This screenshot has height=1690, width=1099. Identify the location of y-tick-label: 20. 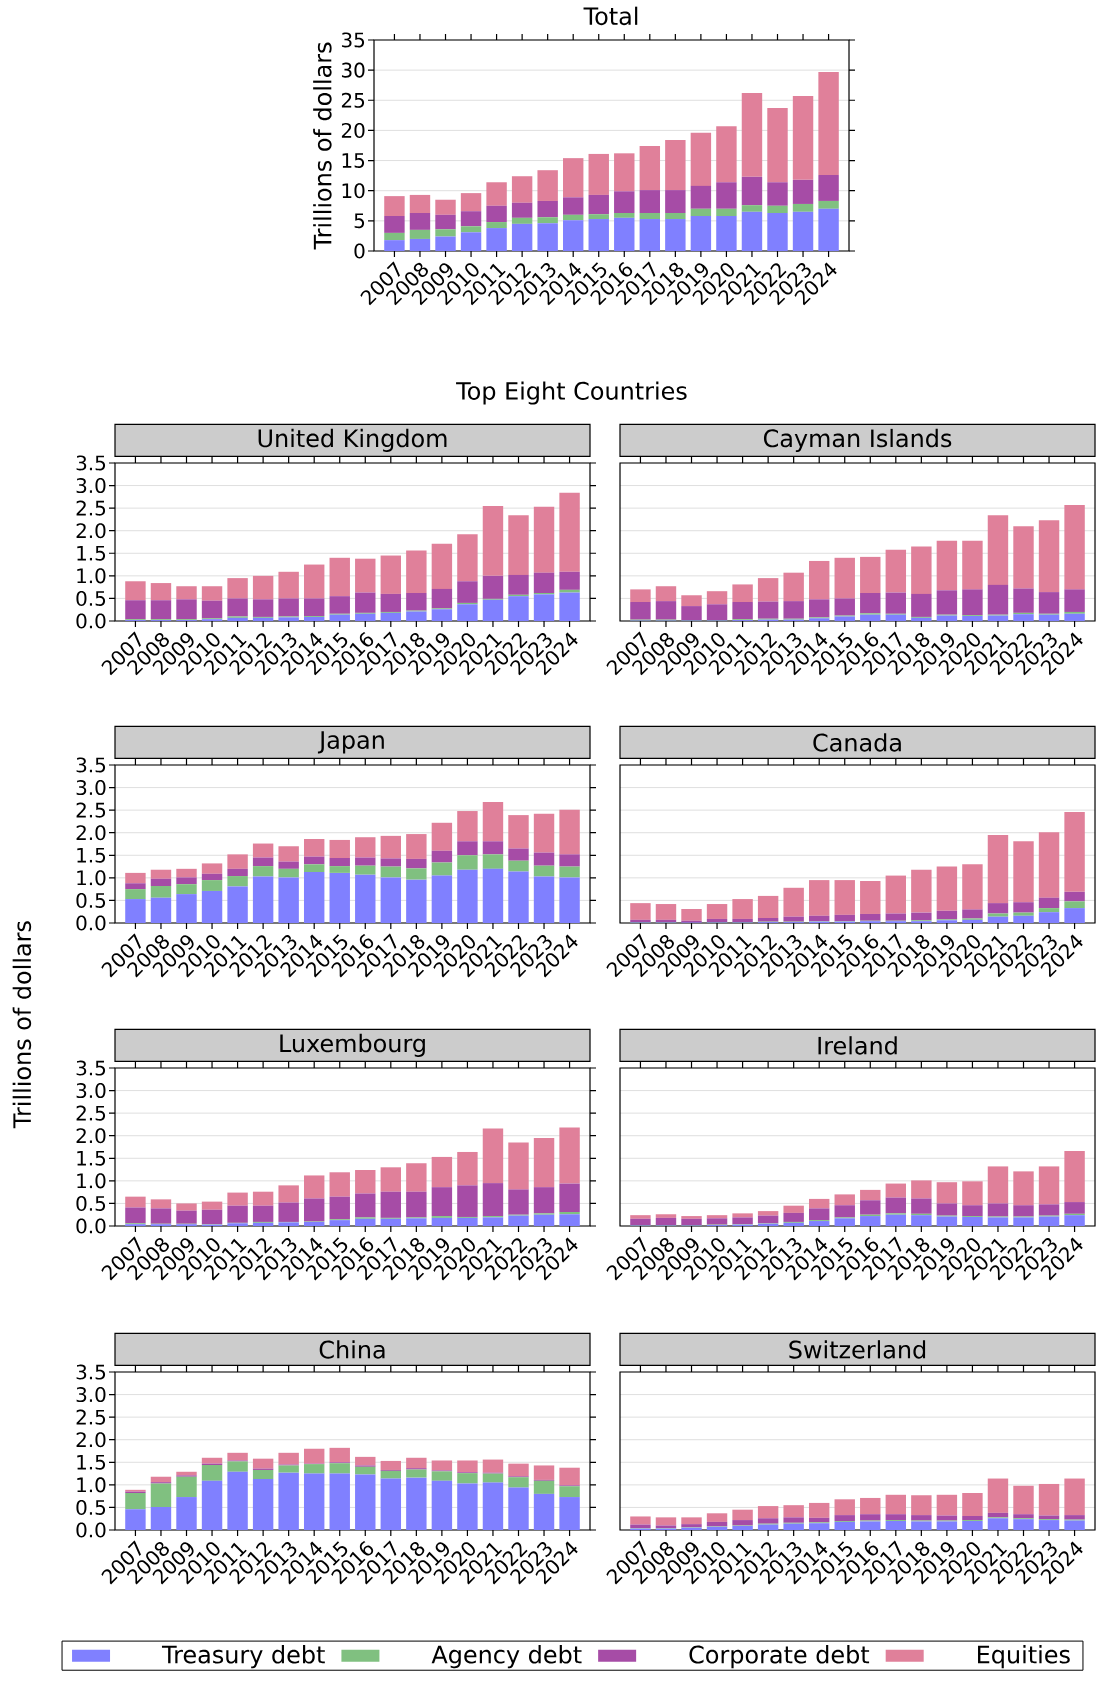
(353, 130).